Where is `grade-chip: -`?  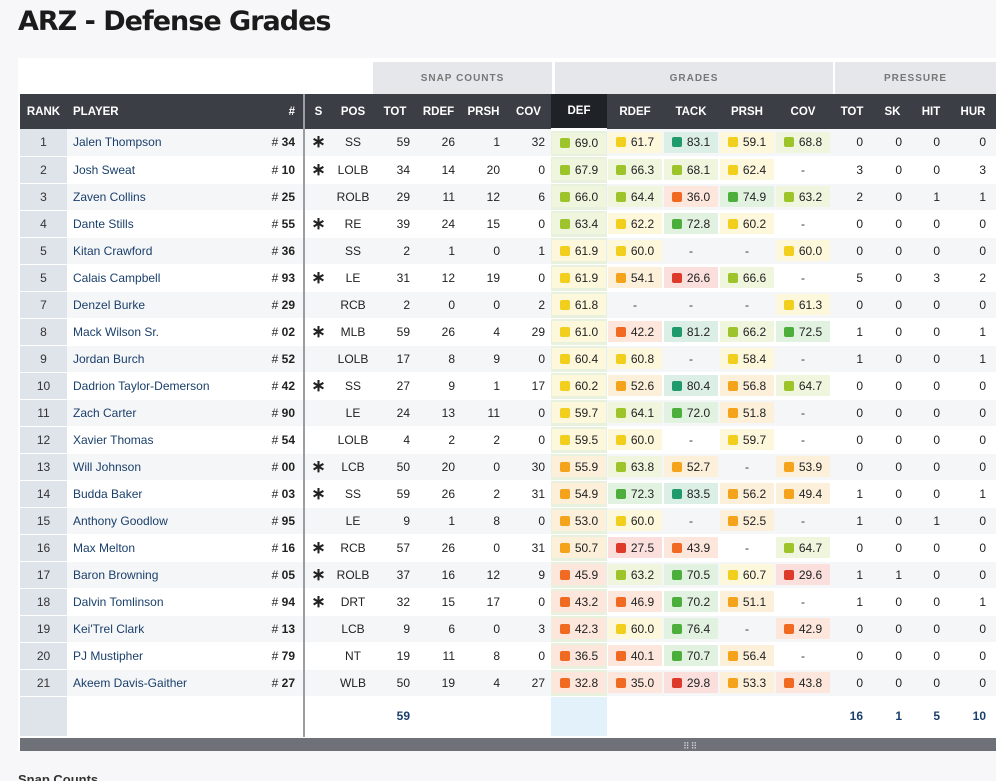
grade-chip: - is located at coordinates (691, 439).